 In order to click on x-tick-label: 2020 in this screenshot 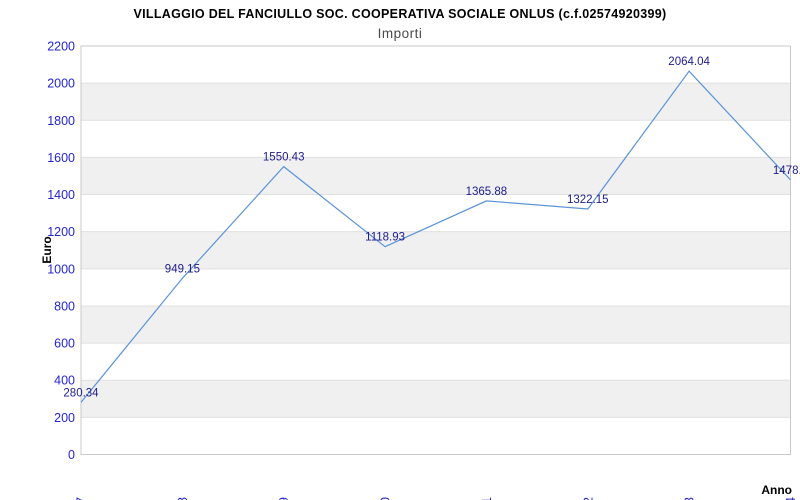, I will do `click(386, 498)`.